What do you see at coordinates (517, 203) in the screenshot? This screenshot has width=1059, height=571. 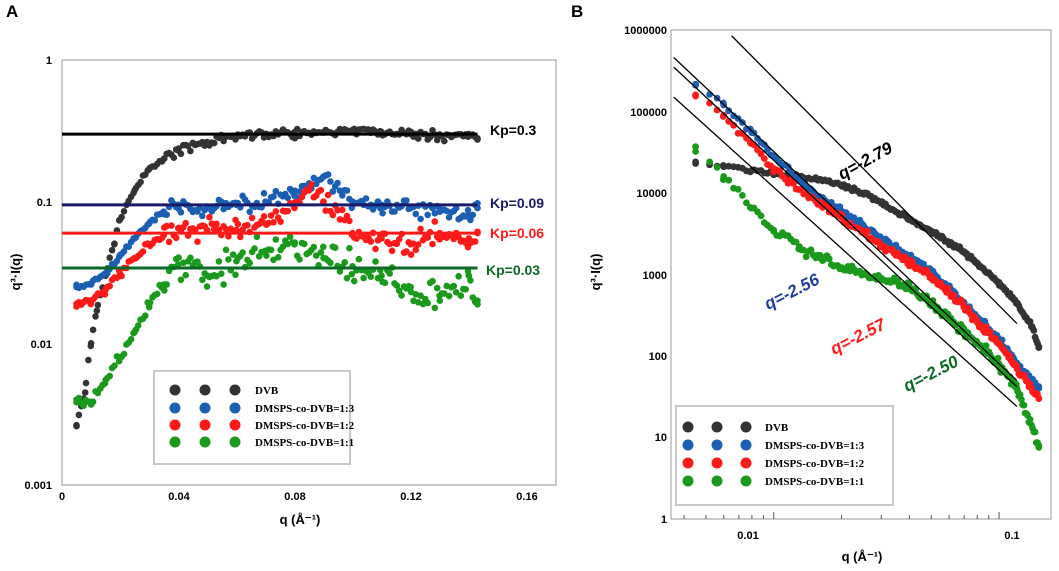 I see `kp-009-label: Kp=0.09` at bounding box center [517, 203].